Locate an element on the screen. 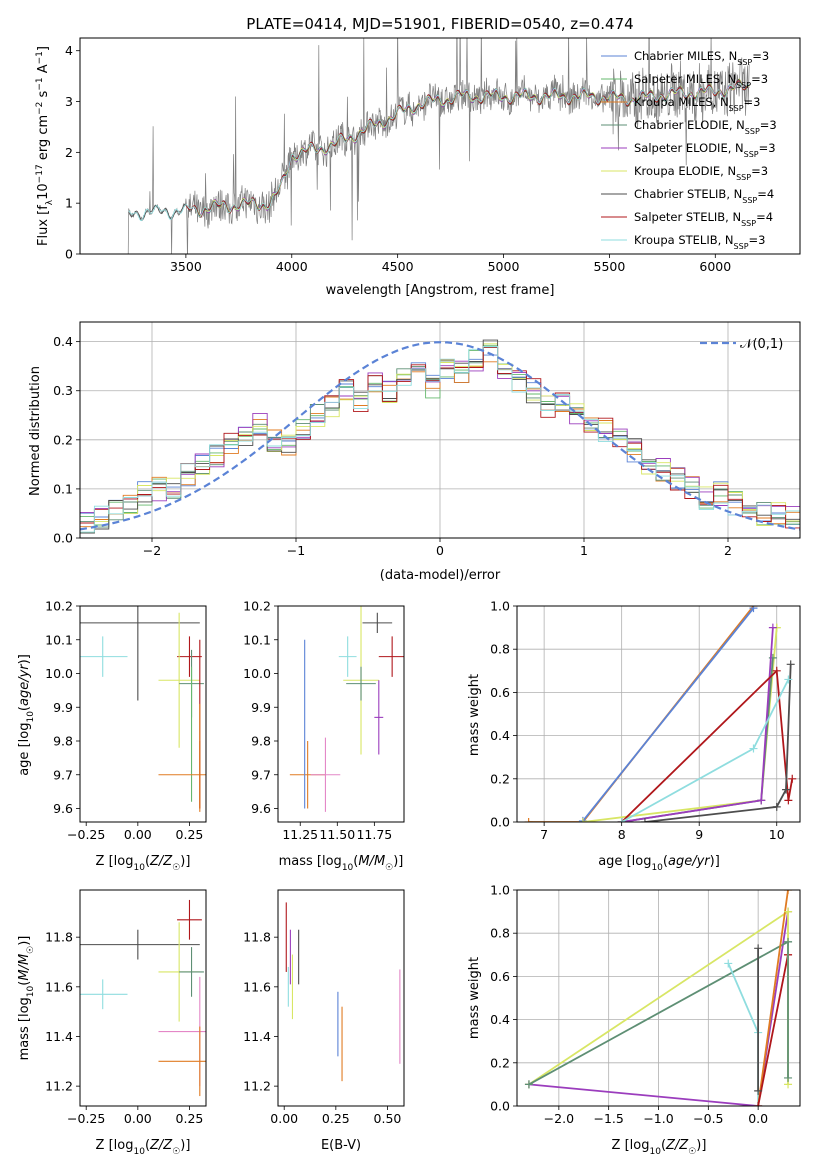 The height and width of the screenshot is (1174, 819). weight-line-chabrier-miles is located at coordinates (668, 714).